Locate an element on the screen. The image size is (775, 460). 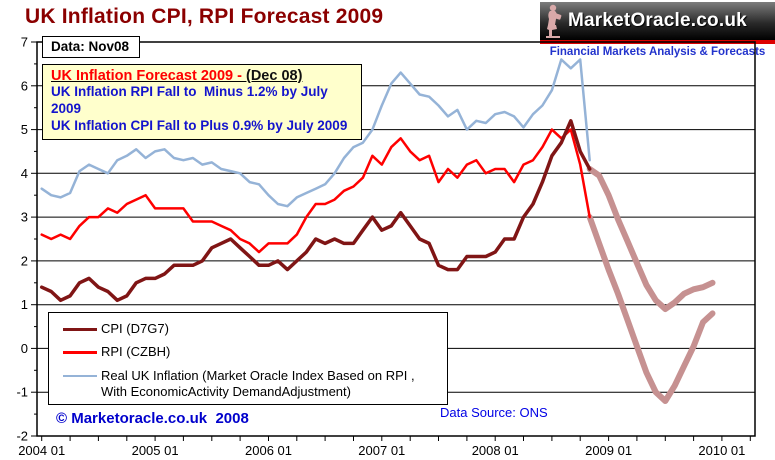
svg-text: 3 is located at coordinates (24, 217).